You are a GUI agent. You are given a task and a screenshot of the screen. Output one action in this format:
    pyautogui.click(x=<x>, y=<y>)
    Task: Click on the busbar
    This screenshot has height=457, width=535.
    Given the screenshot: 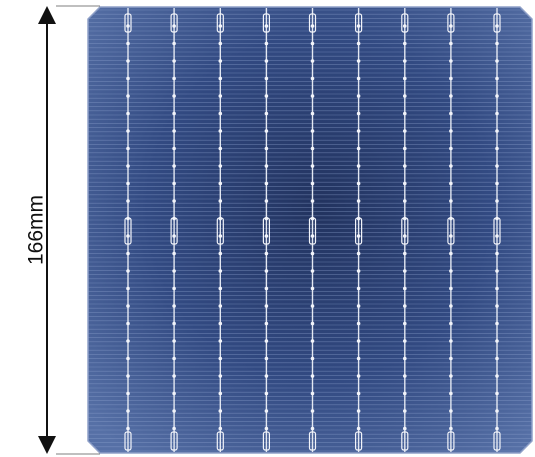 What is the action you would take?
    pyautogui.click(x=220, y=230)
    